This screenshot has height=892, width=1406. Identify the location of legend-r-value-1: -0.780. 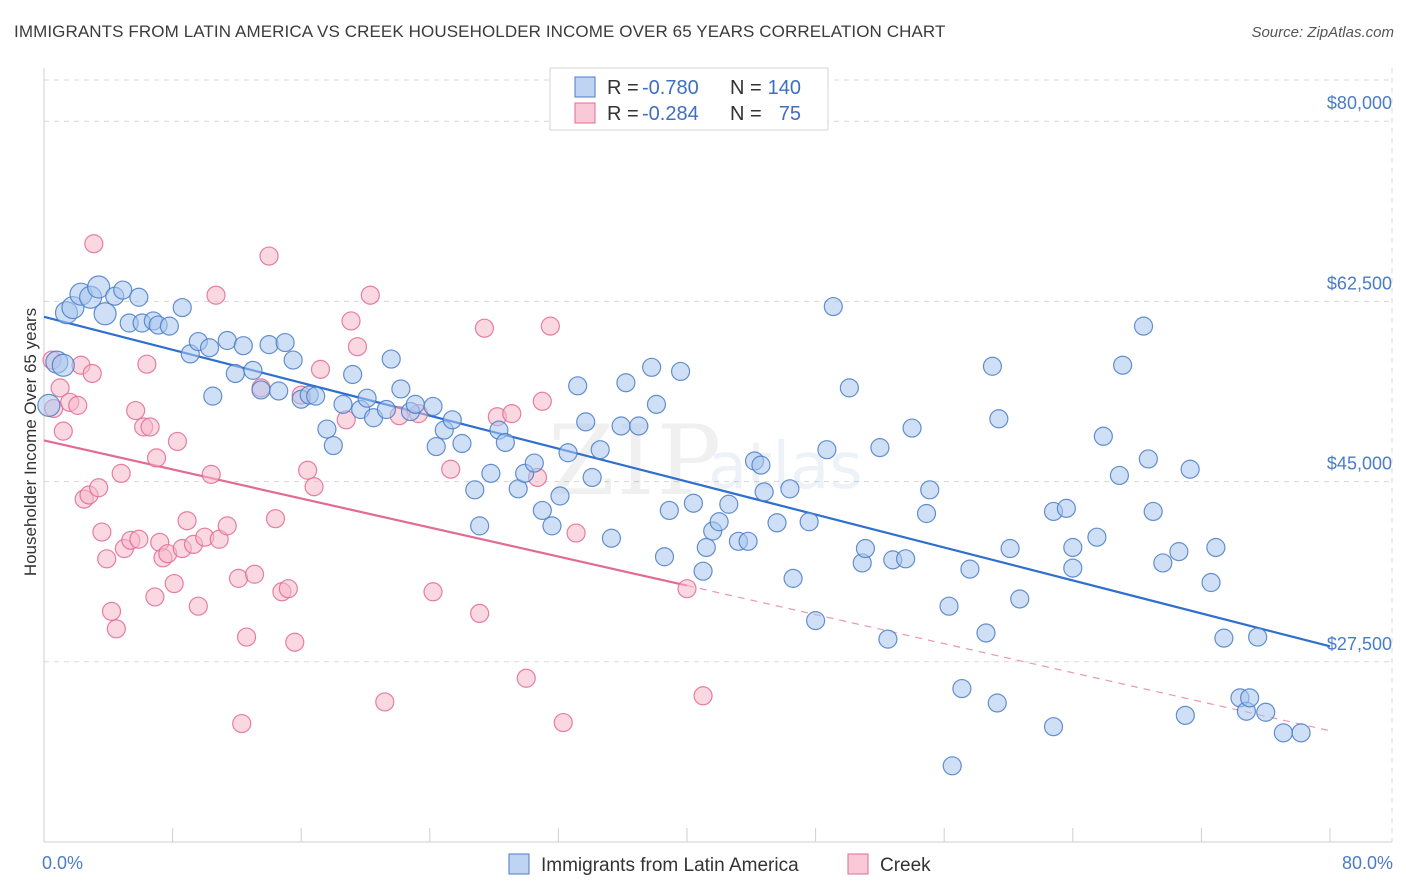
(670, 88).